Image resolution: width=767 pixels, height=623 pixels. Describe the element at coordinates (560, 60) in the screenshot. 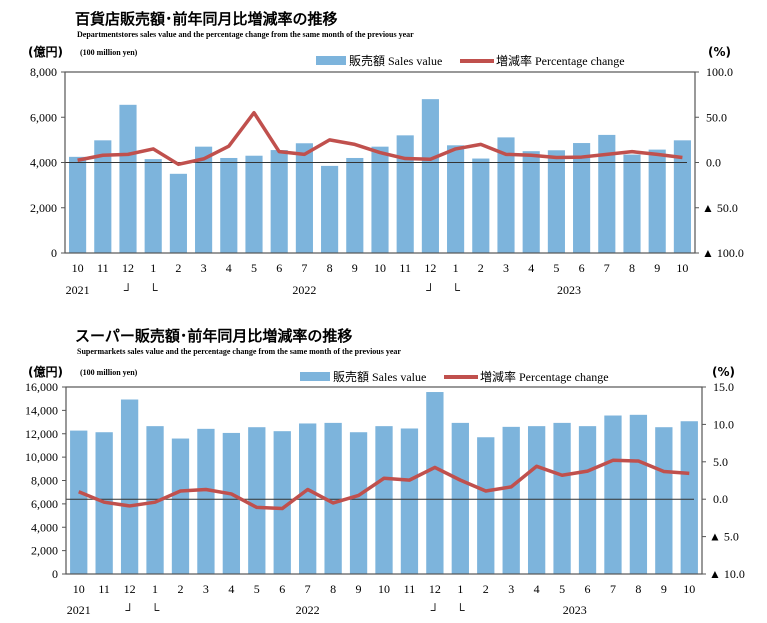

I see `legend-line-label: 増減率 Percentage change` at that location.